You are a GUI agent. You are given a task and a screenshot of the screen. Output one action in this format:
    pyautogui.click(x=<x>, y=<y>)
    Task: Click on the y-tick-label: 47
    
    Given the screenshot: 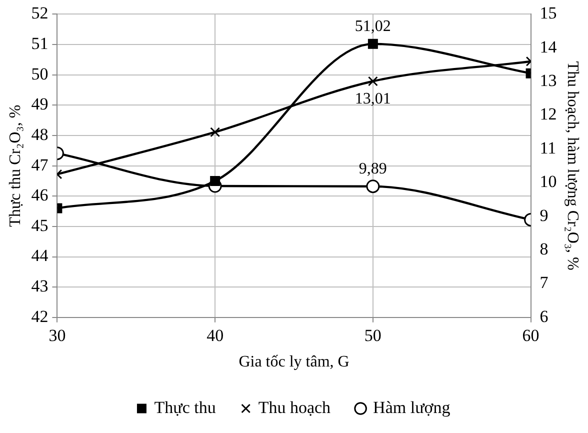 What is the action you would take?
    pyautogui.click(x=40, y=164)
    